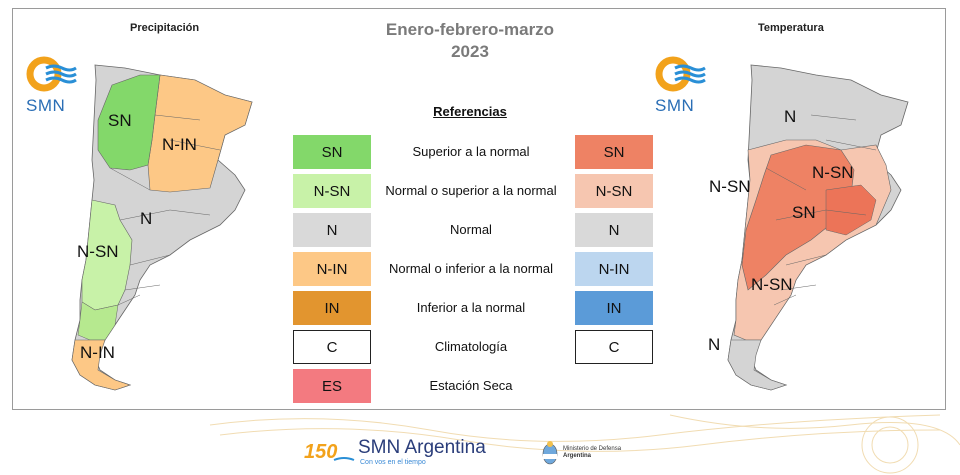 The width and height of the screenshot is (960, 475). I want to click on precip-region-n-in-south, so click(101, 365).